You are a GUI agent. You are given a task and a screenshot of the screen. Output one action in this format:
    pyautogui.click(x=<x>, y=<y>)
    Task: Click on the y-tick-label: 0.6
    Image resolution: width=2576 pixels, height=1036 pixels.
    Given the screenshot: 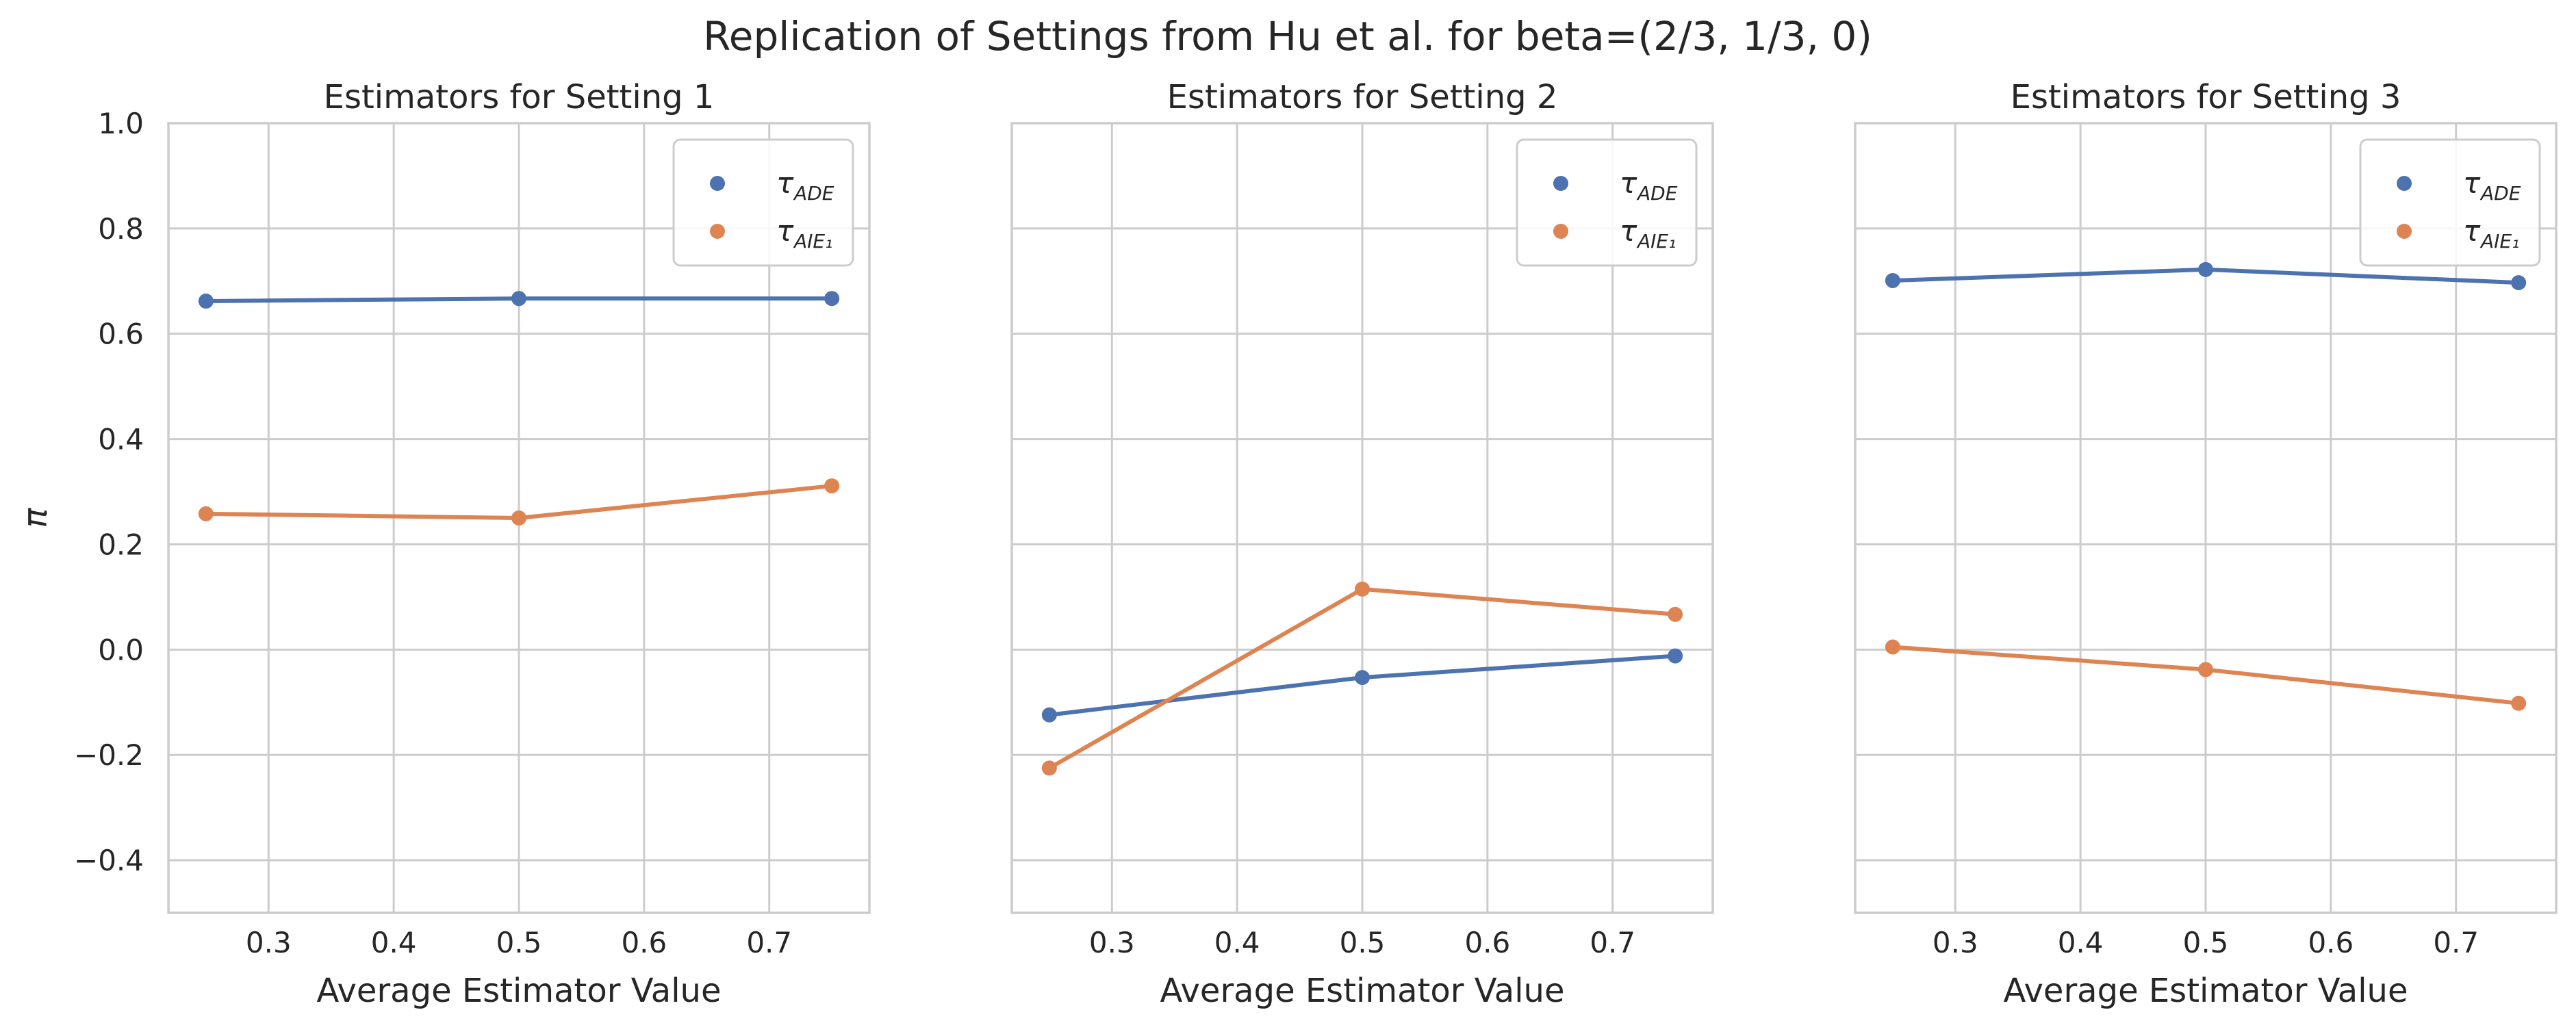 What is the action you would take?
    pyautogui.click(x=121, y=334)
    